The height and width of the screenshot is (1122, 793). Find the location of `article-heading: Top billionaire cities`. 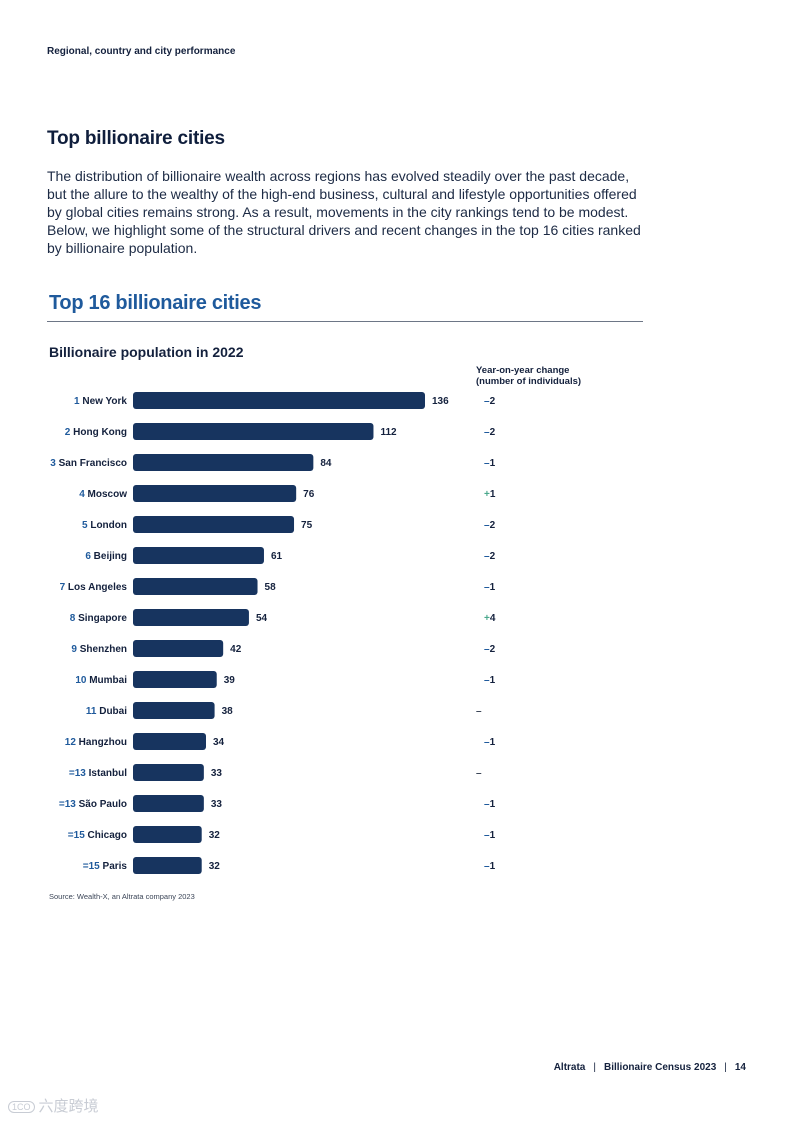

article-heading: Top billionaire cities is located at coordinates (136, 138).